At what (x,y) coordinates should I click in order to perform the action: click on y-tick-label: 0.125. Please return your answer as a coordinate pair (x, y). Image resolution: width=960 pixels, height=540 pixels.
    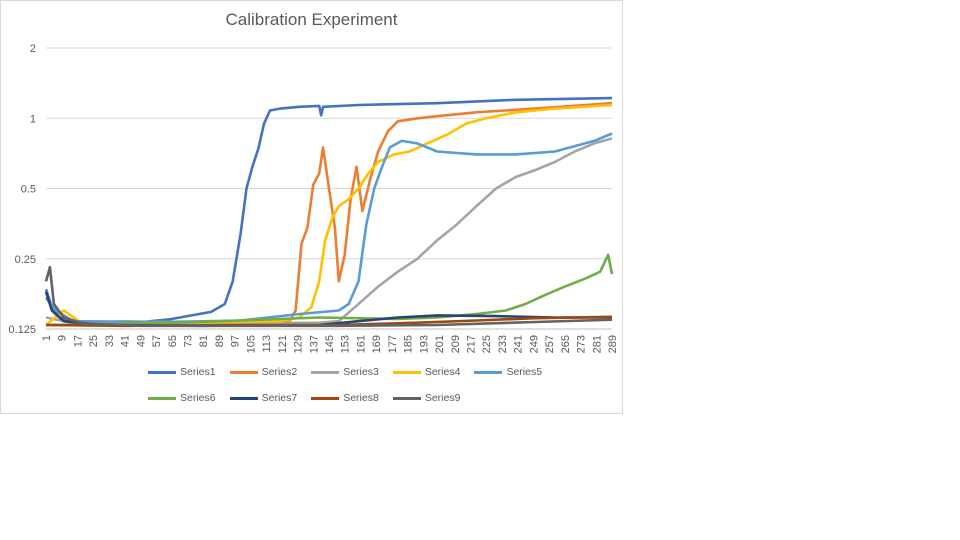
    Looking at the image, I should click on (22, 330).